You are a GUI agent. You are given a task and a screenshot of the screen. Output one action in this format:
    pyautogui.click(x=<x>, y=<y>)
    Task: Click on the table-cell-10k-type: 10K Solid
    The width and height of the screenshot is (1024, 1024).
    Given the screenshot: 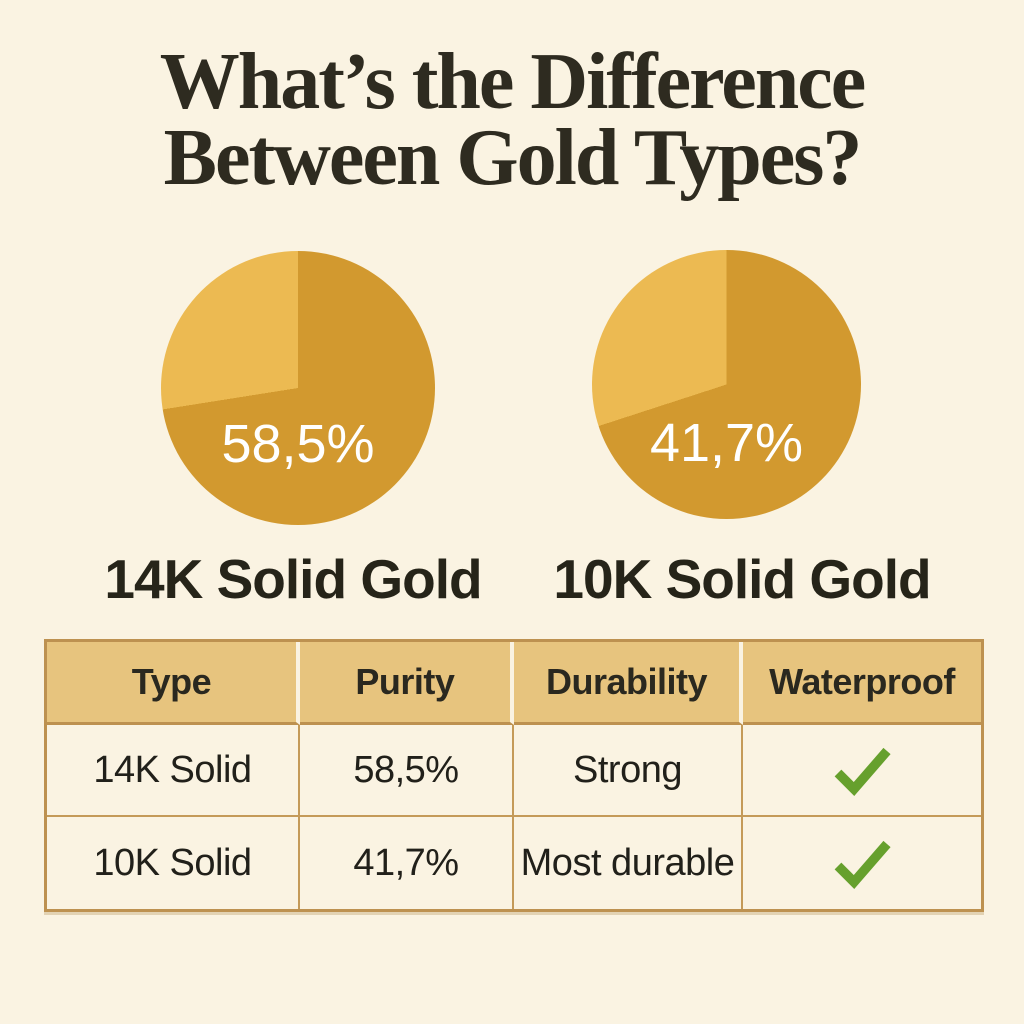 What is the action you would take?
    pyautogui.click(x=173, y=863)
    